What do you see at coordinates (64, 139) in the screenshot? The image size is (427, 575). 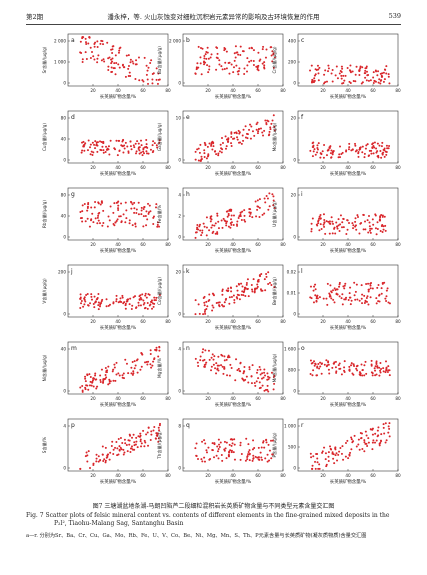 I see `y-tick-label: 40` at bounding box center [64, 139].